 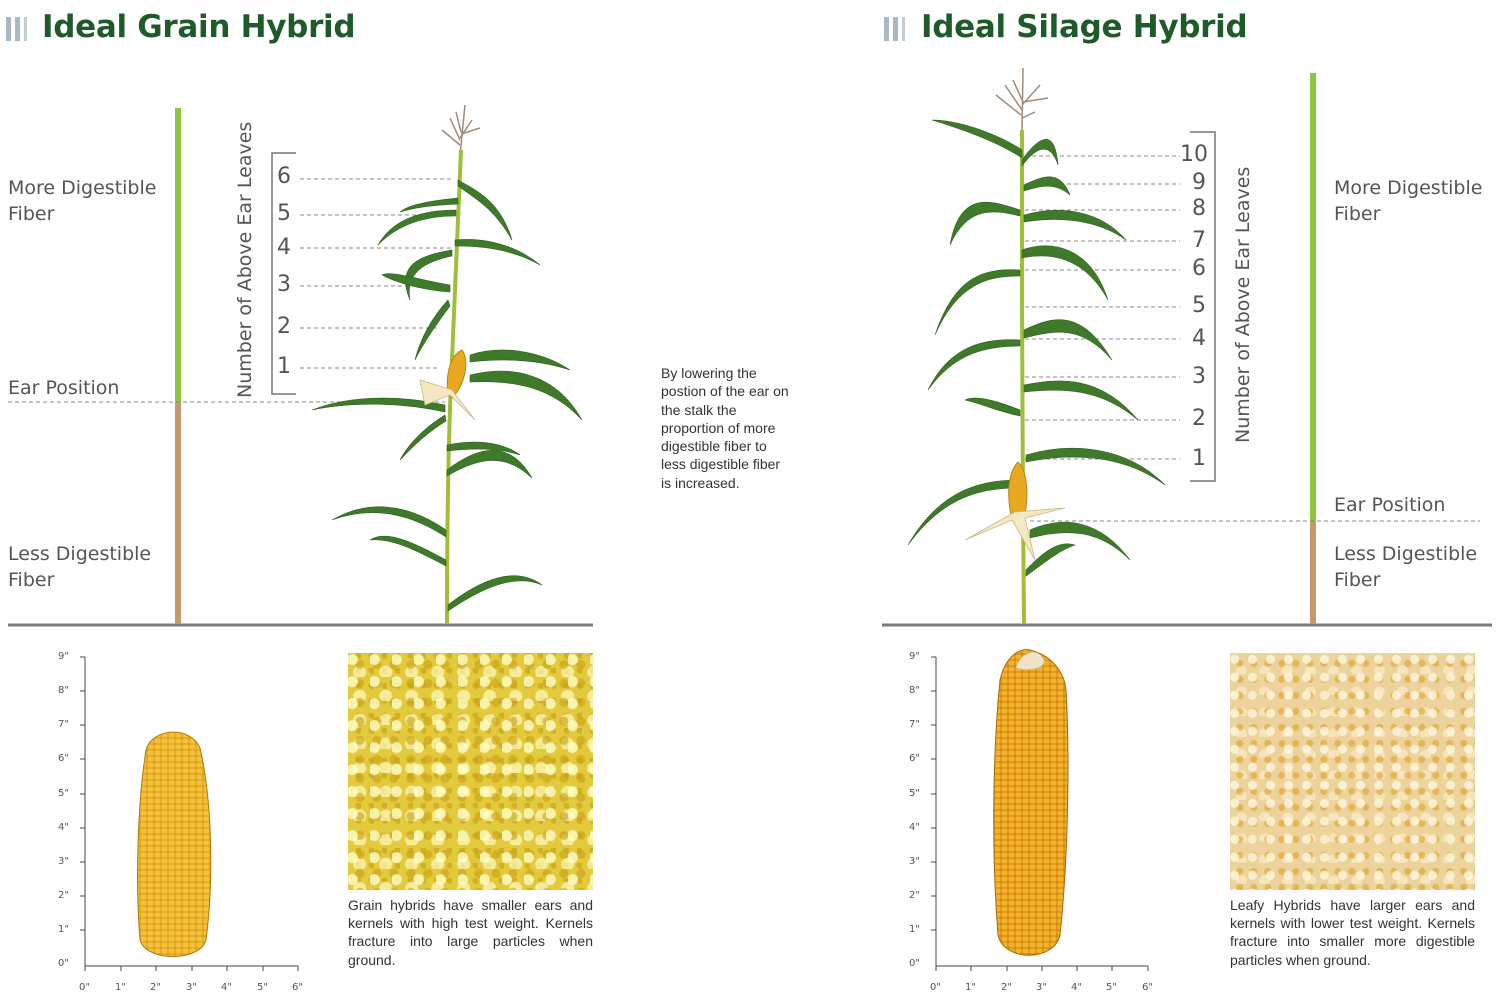 I want to click on right-ruler-x-label: 6", so click(x=1147, y=987).